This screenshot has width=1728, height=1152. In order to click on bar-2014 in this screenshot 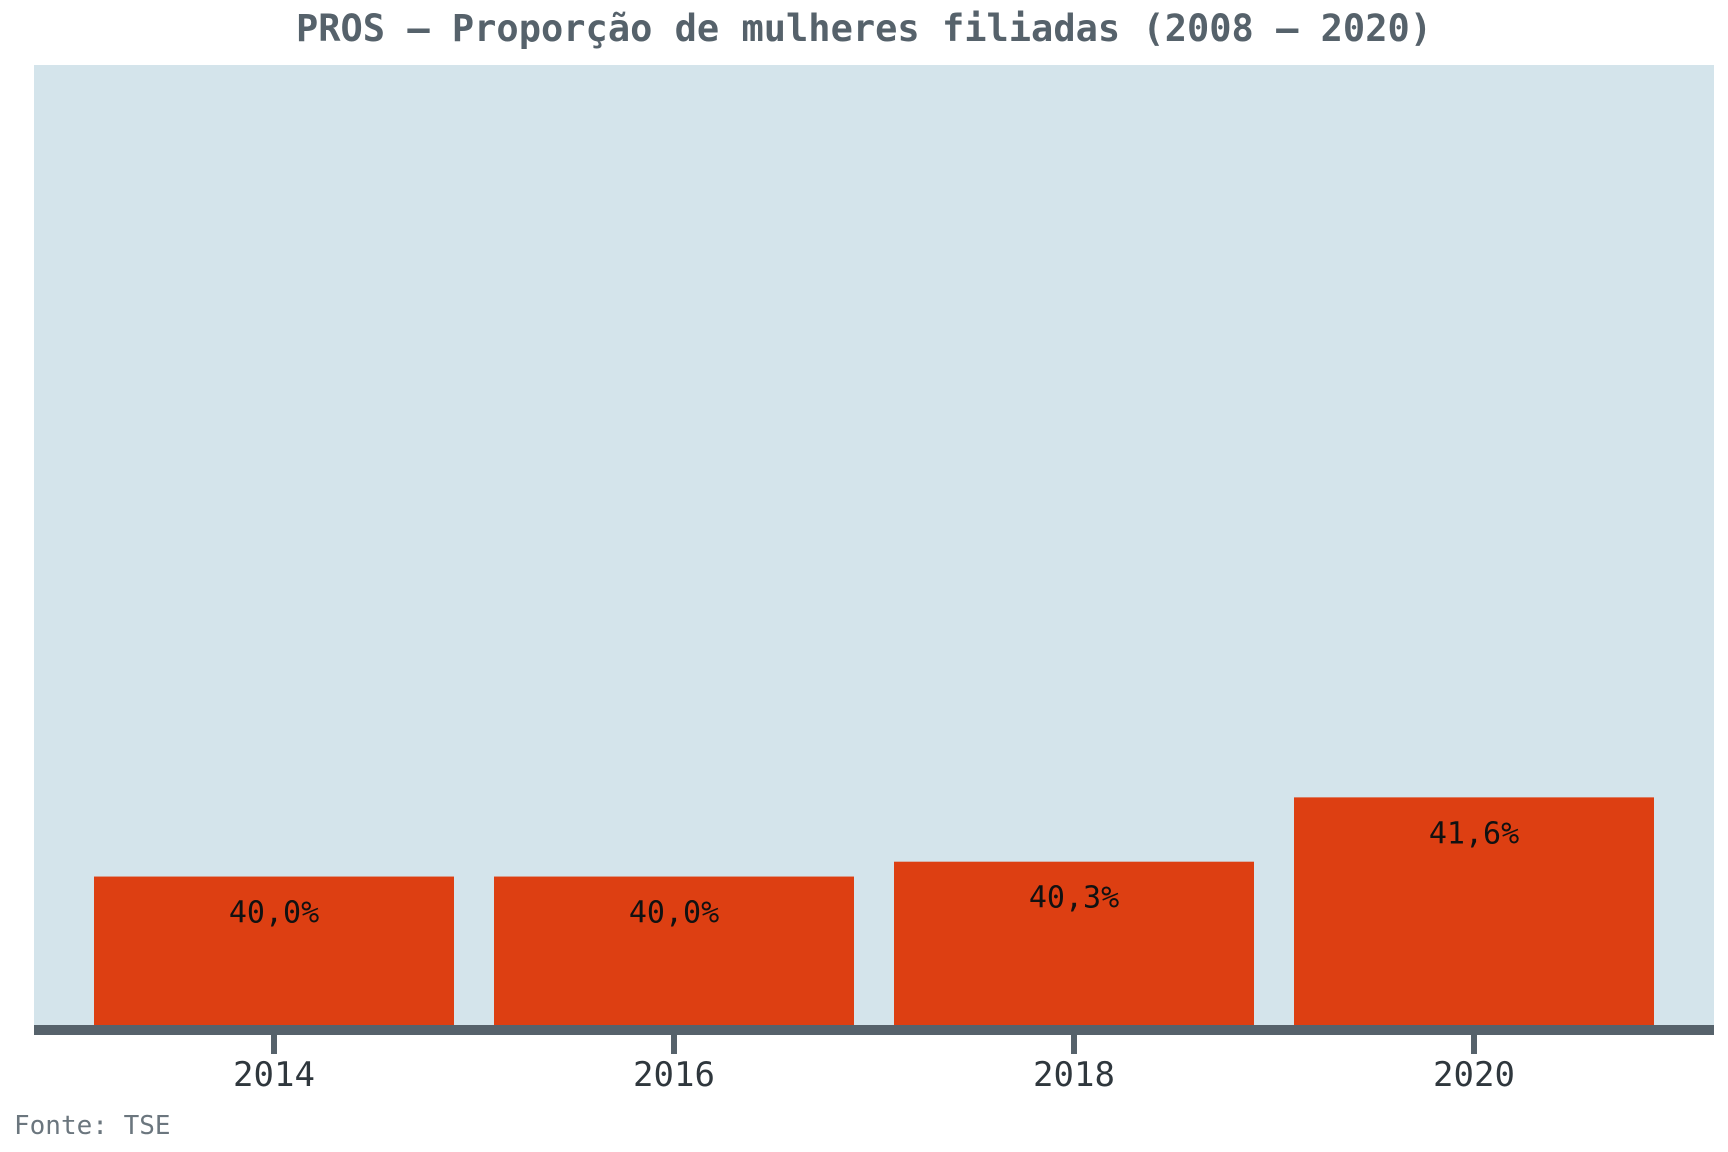, I will do `click(274, 950)`.